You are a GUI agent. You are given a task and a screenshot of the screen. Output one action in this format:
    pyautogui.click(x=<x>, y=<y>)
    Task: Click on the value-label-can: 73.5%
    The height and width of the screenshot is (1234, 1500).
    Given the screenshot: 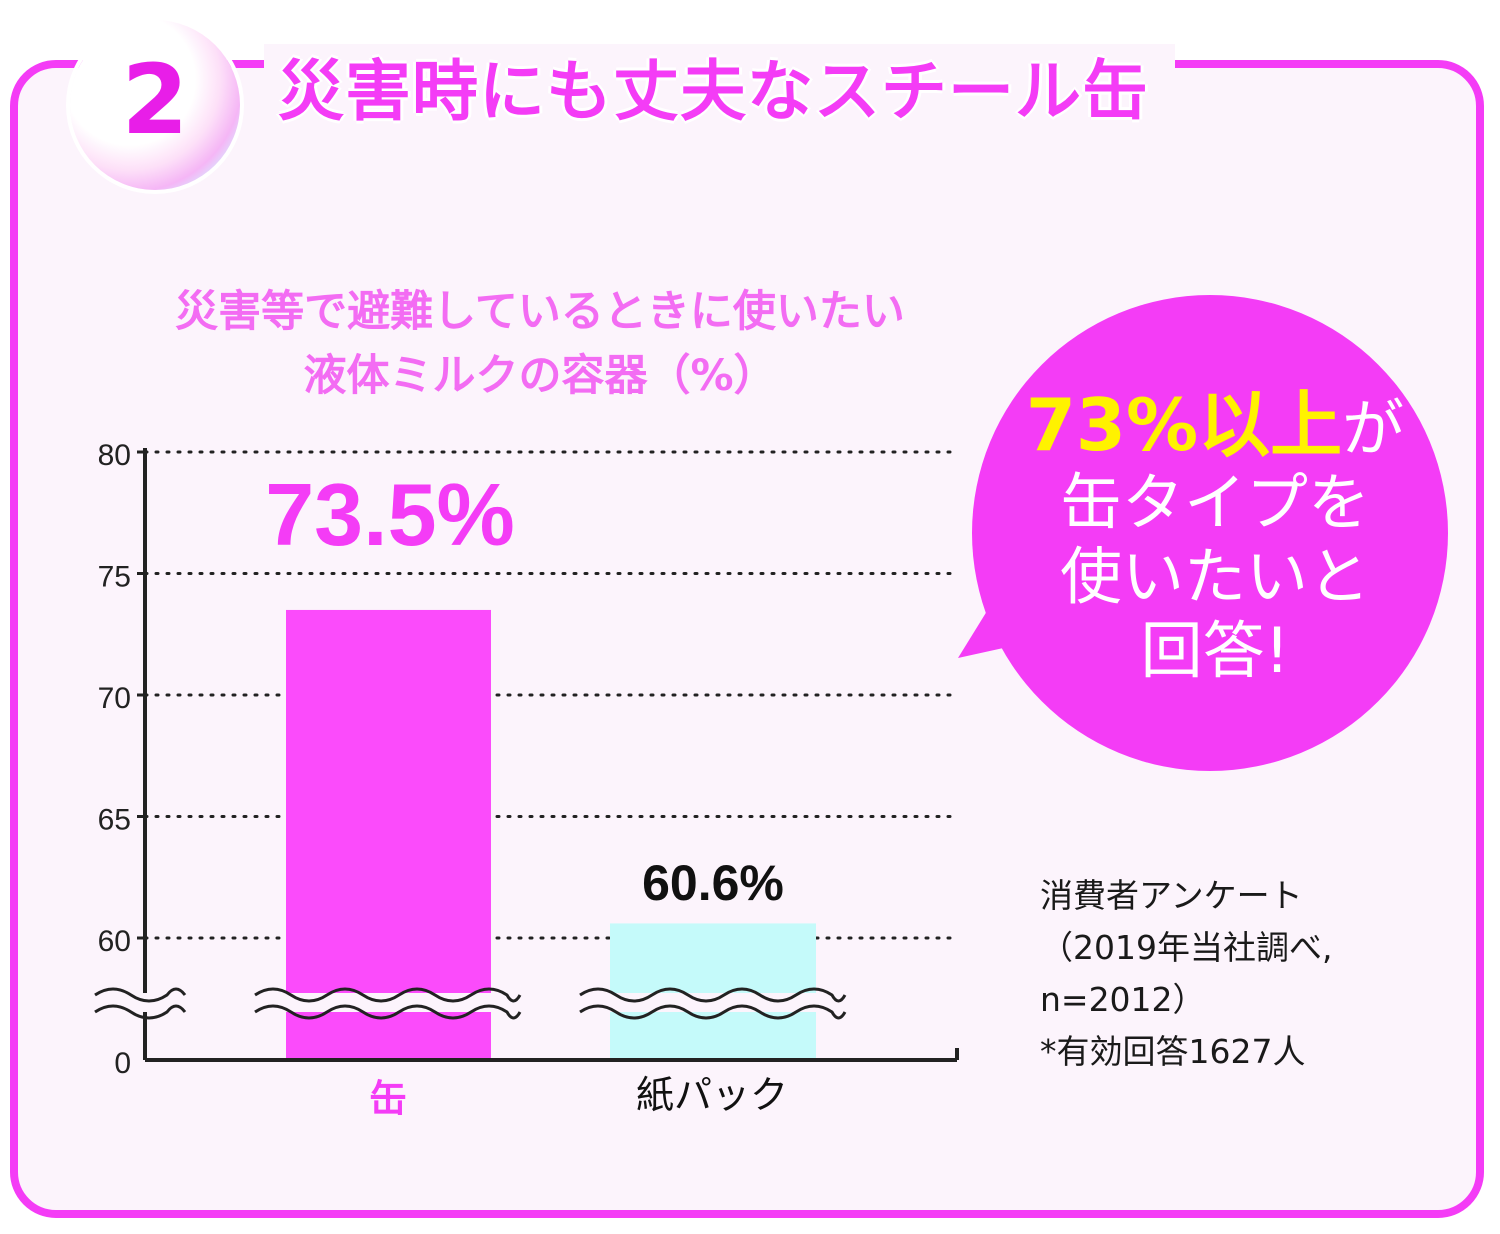 What is the action you would take?
    pyautogui.click(x=390, y=514)
    